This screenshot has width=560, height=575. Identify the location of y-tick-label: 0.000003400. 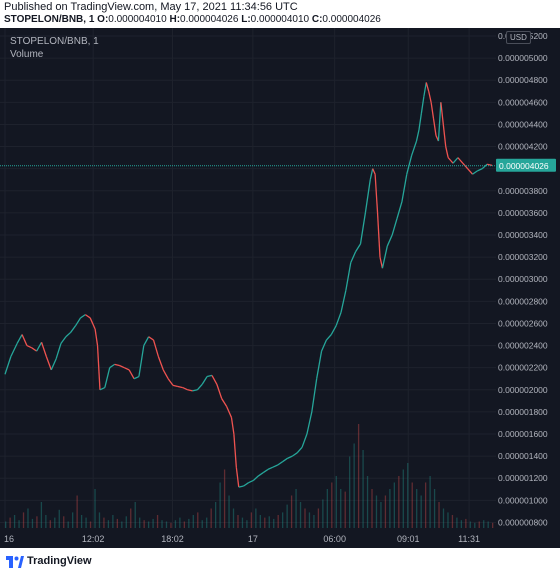
(523, 235).